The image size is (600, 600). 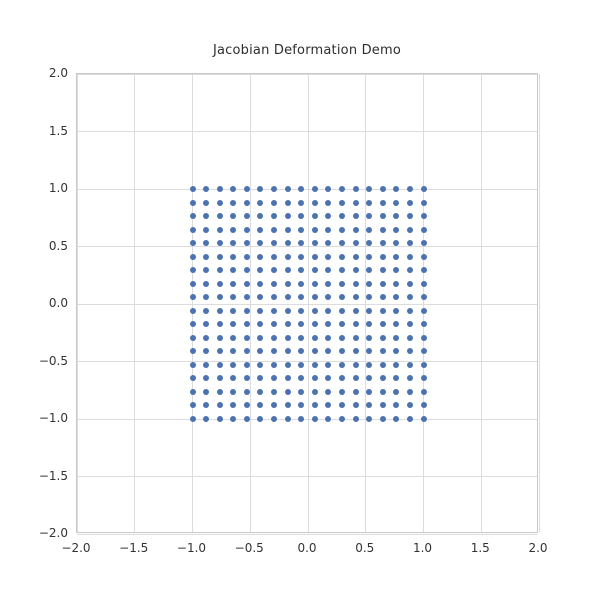 I want to click on y-tick-label: 1.0, so click(x=58, y=188).